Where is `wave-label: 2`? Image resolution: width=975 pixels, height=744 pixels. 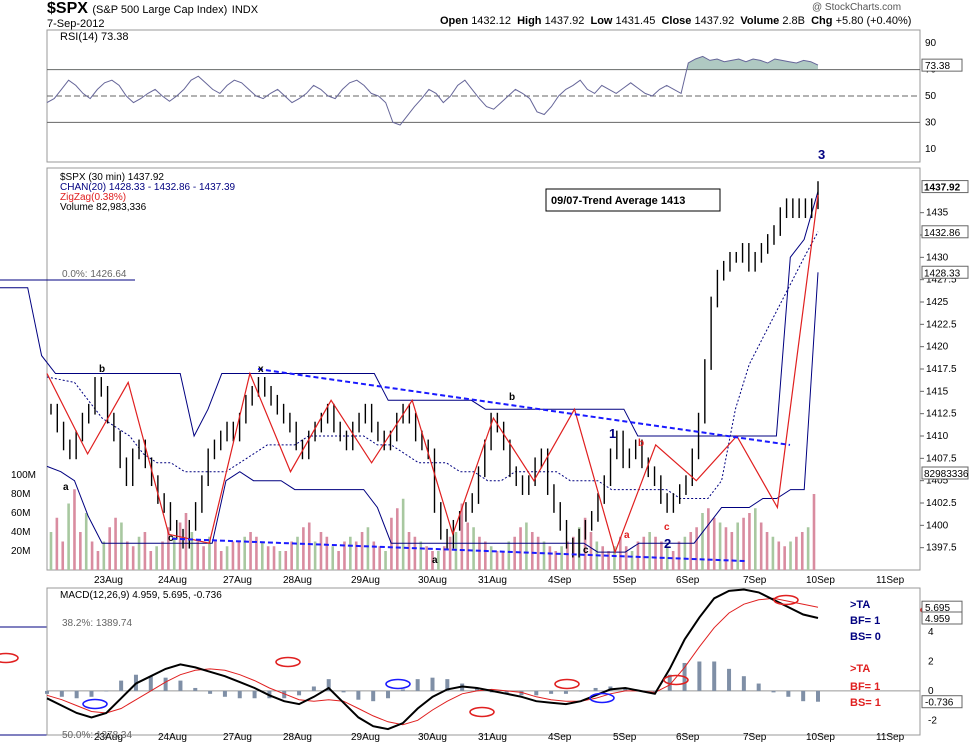 wave-label: 2 is located at coordinates (667, 543).